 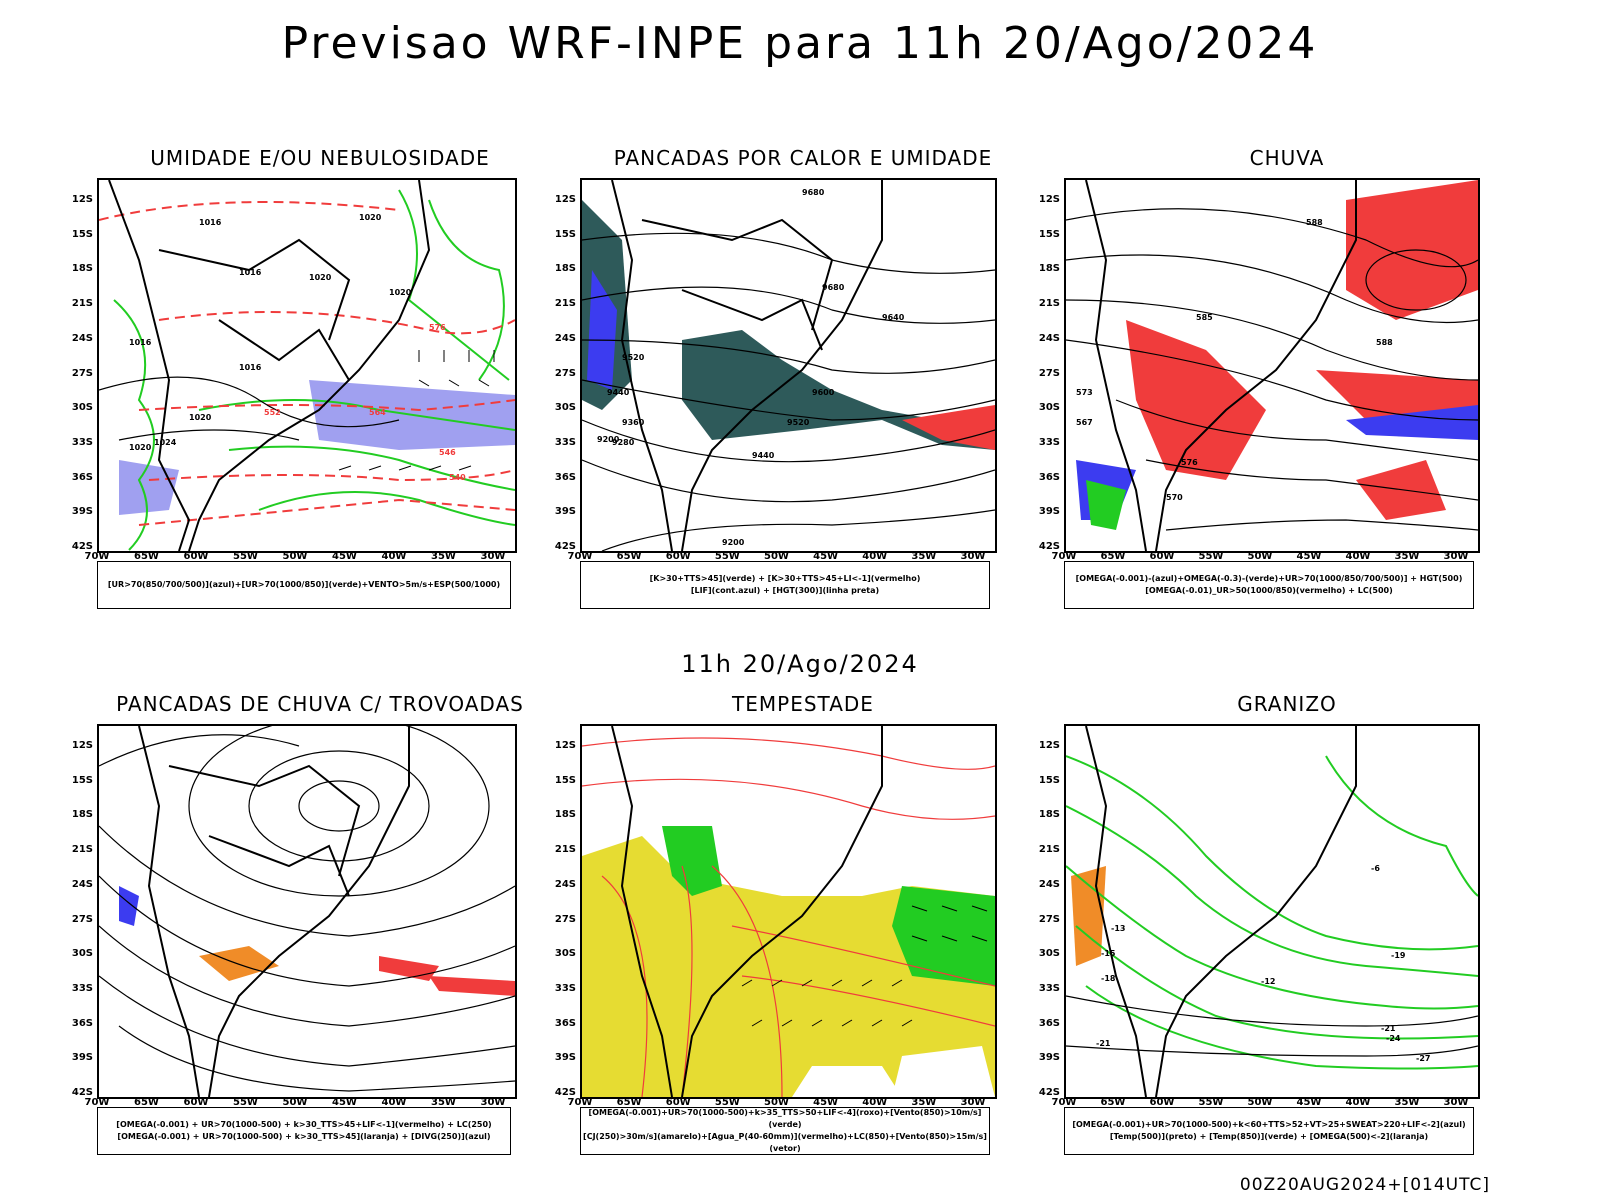 What do you see at coordinates (249, 408) in the screenshot?
I see `pressure-contours` at bounding box center [249, 408].